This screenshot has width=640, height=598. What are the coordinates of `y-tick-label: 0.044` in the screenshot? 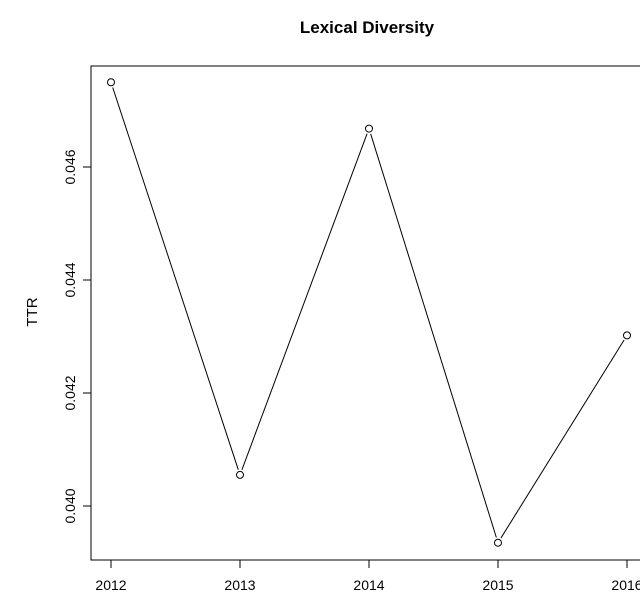 It's located at (70, 279).